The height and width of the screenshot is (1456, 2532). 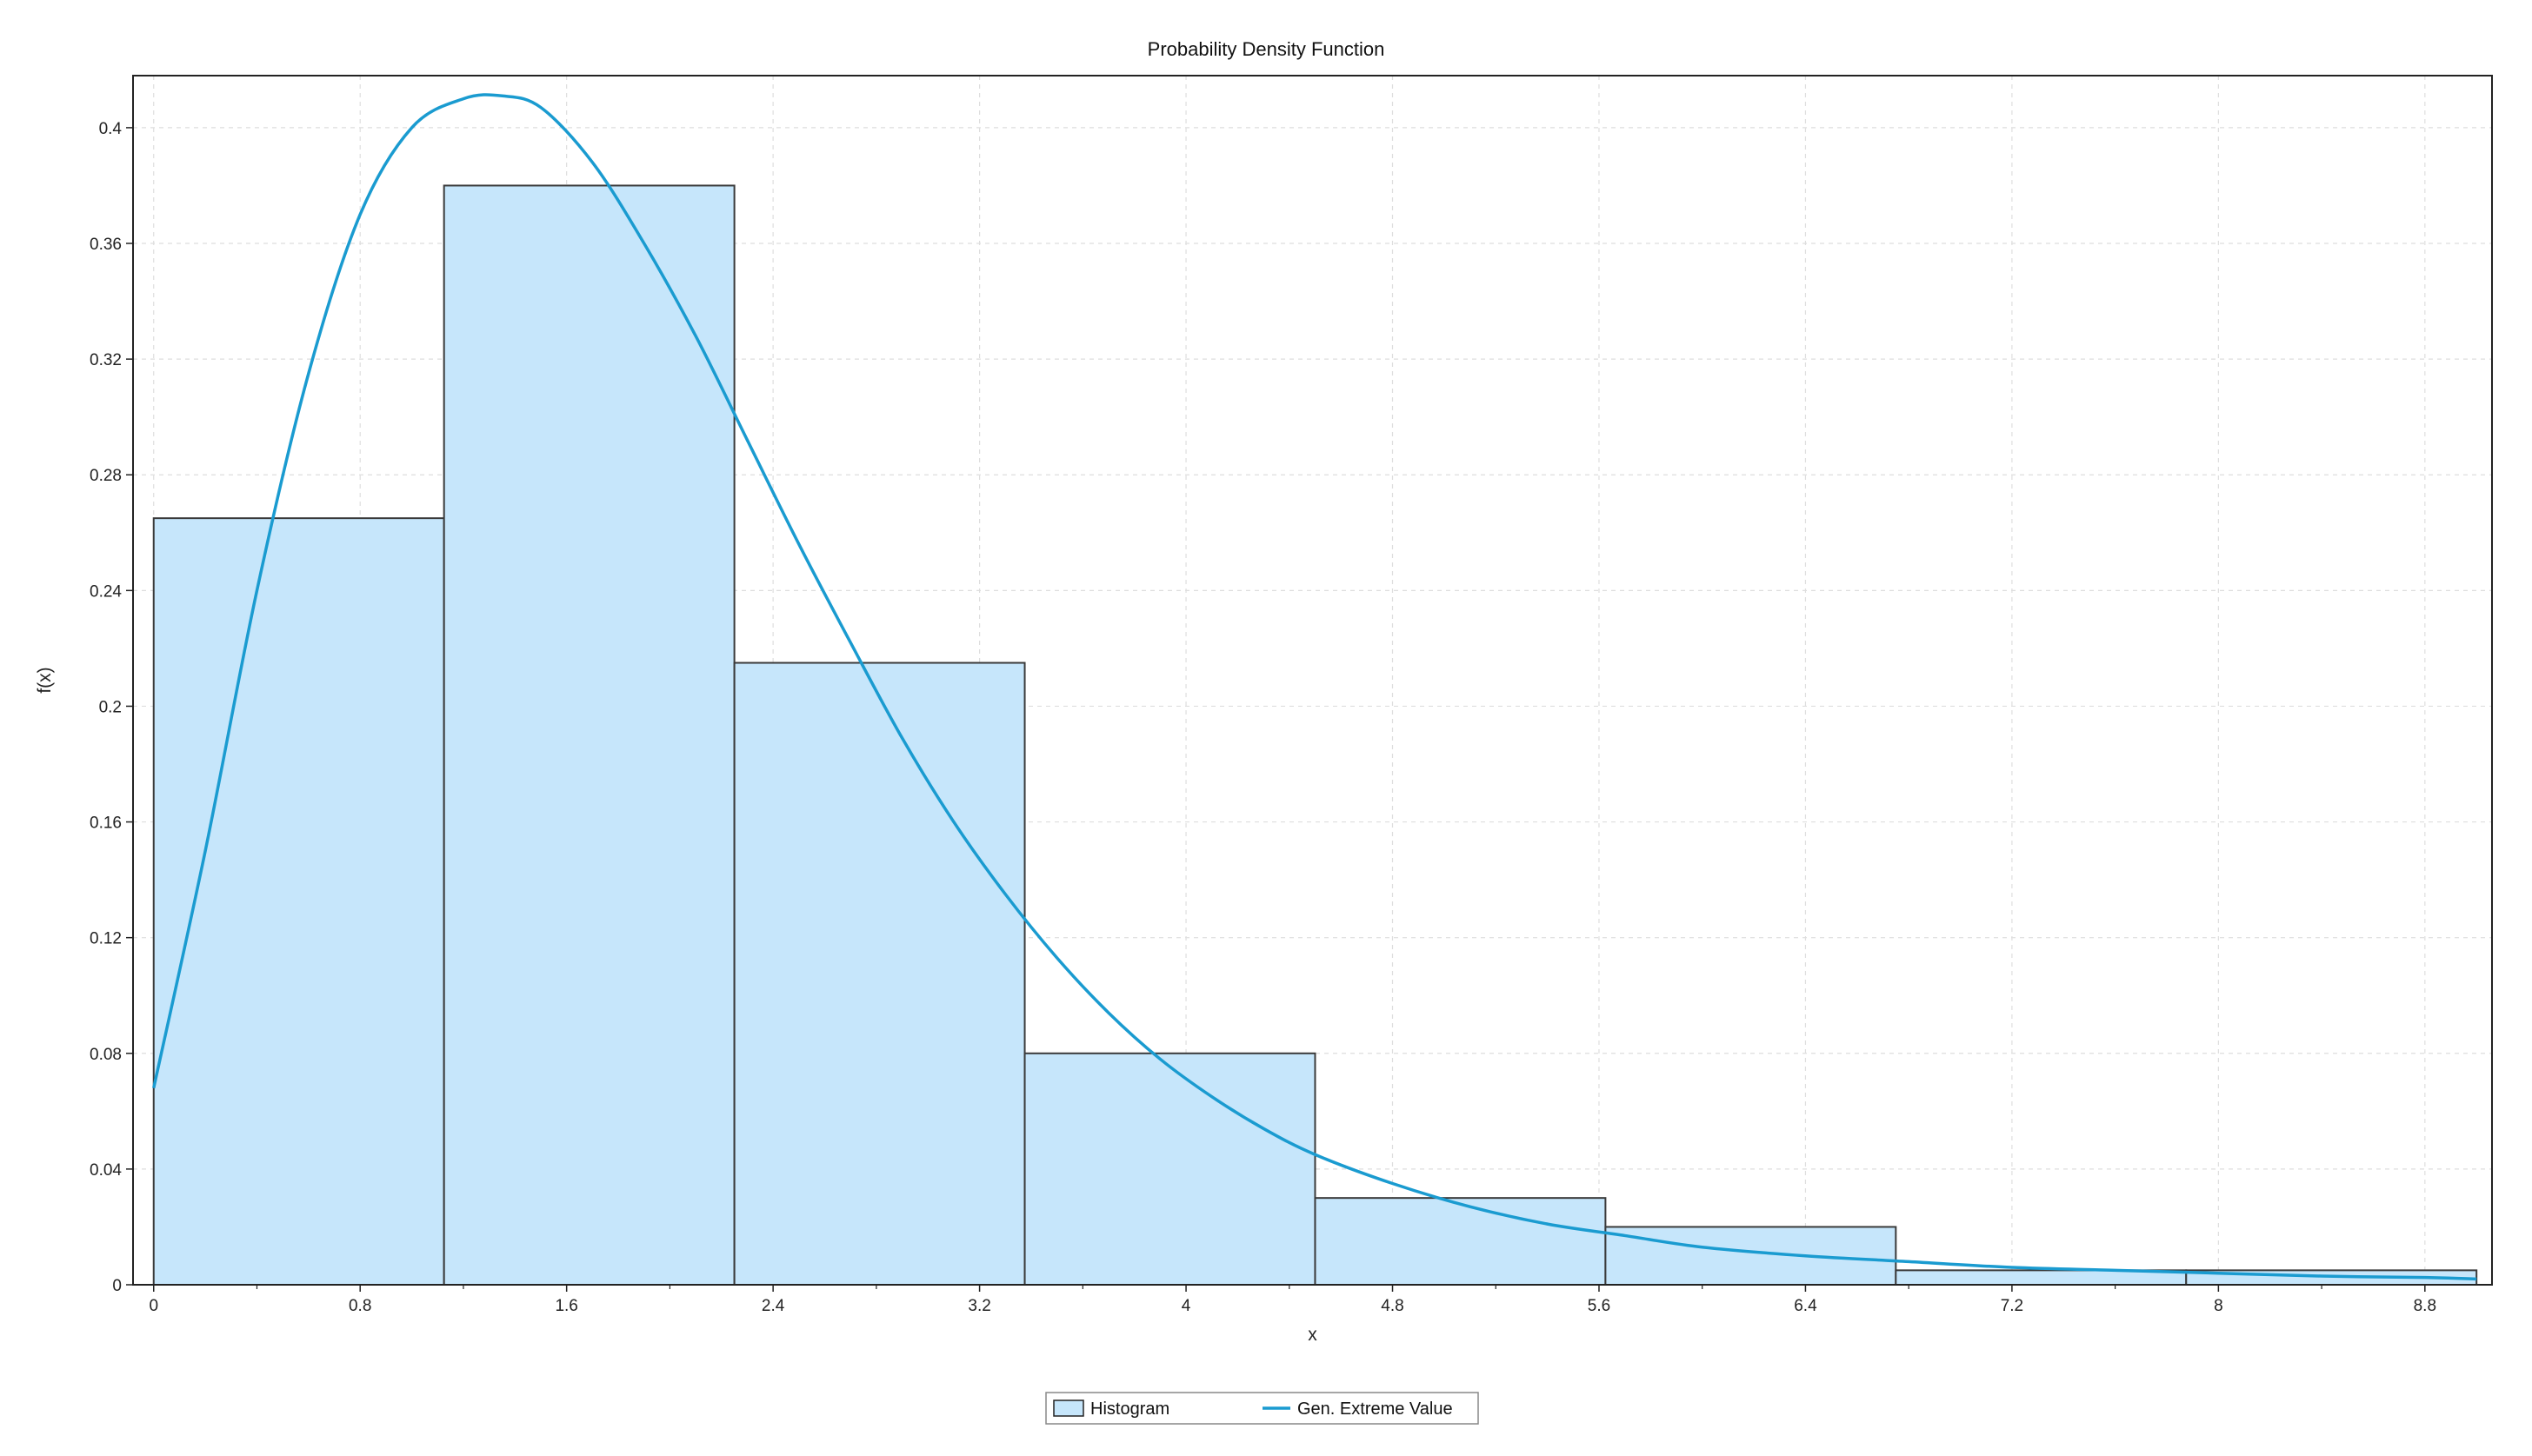 What do you see at coordinates (1129, 1409) in the screenshot?
I see `legend-histogram-label: Histogram` at bounding box center [1129, 1409].